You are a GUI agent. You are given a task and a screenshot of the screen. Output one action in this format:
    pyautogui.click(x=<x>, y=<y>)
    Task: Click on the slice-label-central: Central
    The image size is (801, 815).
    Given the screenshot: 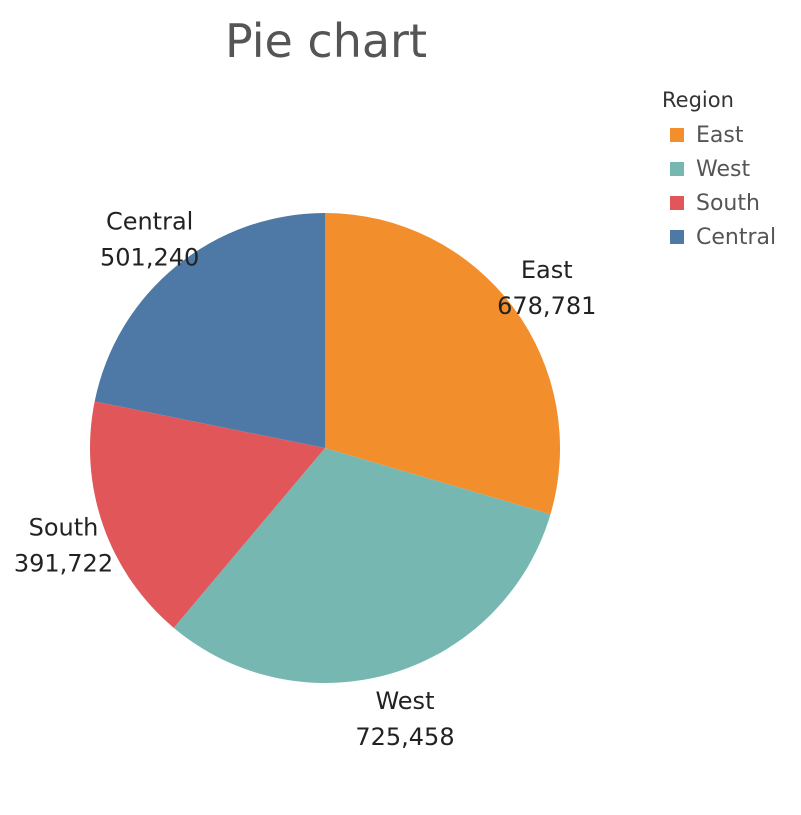 What is the action you would take?
    pyautogui.click(x=149, y=222)
    